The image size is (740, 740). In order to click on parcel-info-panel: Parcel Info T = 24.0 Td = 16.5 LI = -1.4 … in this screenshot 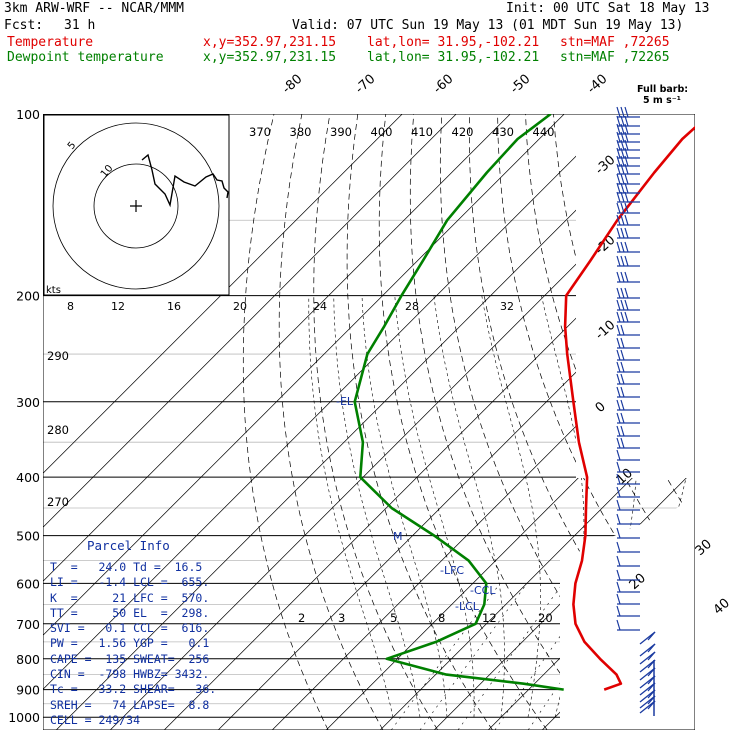, I will do `click(142, 632)`.